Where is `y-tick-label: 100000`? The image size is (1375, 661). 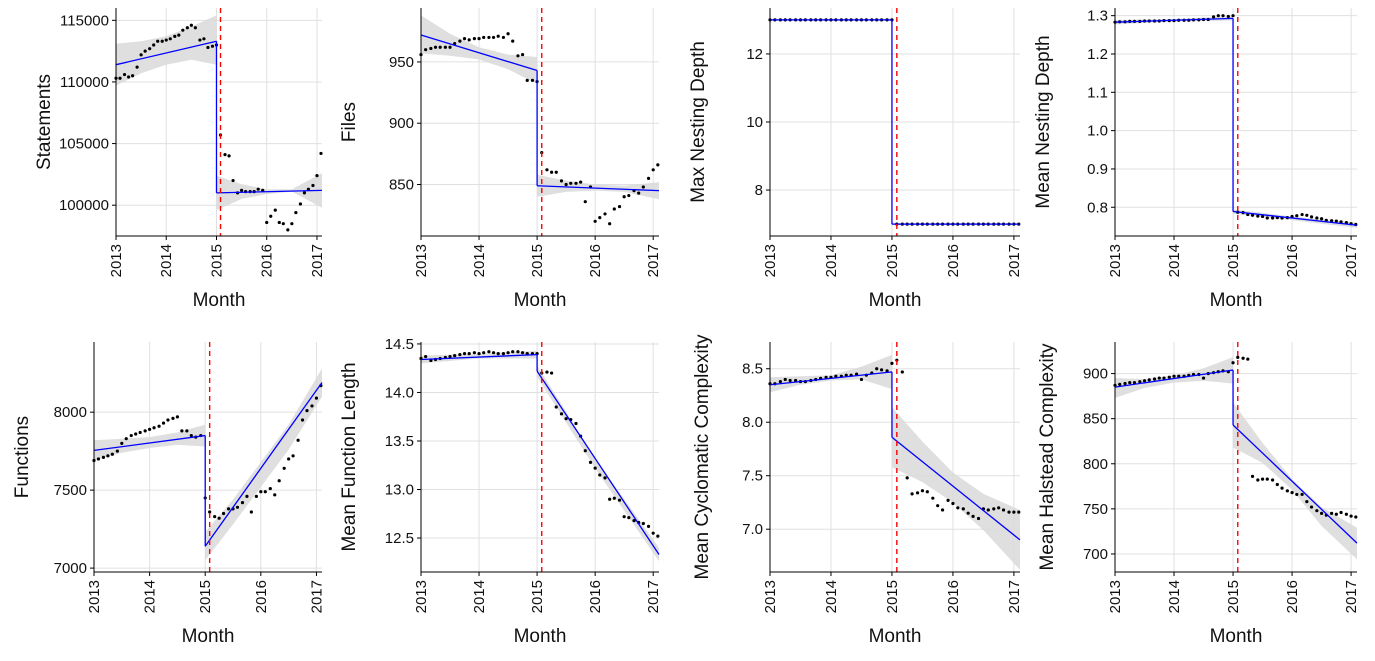 y-tick-label: 100000 is located at coordinates (84, 205).